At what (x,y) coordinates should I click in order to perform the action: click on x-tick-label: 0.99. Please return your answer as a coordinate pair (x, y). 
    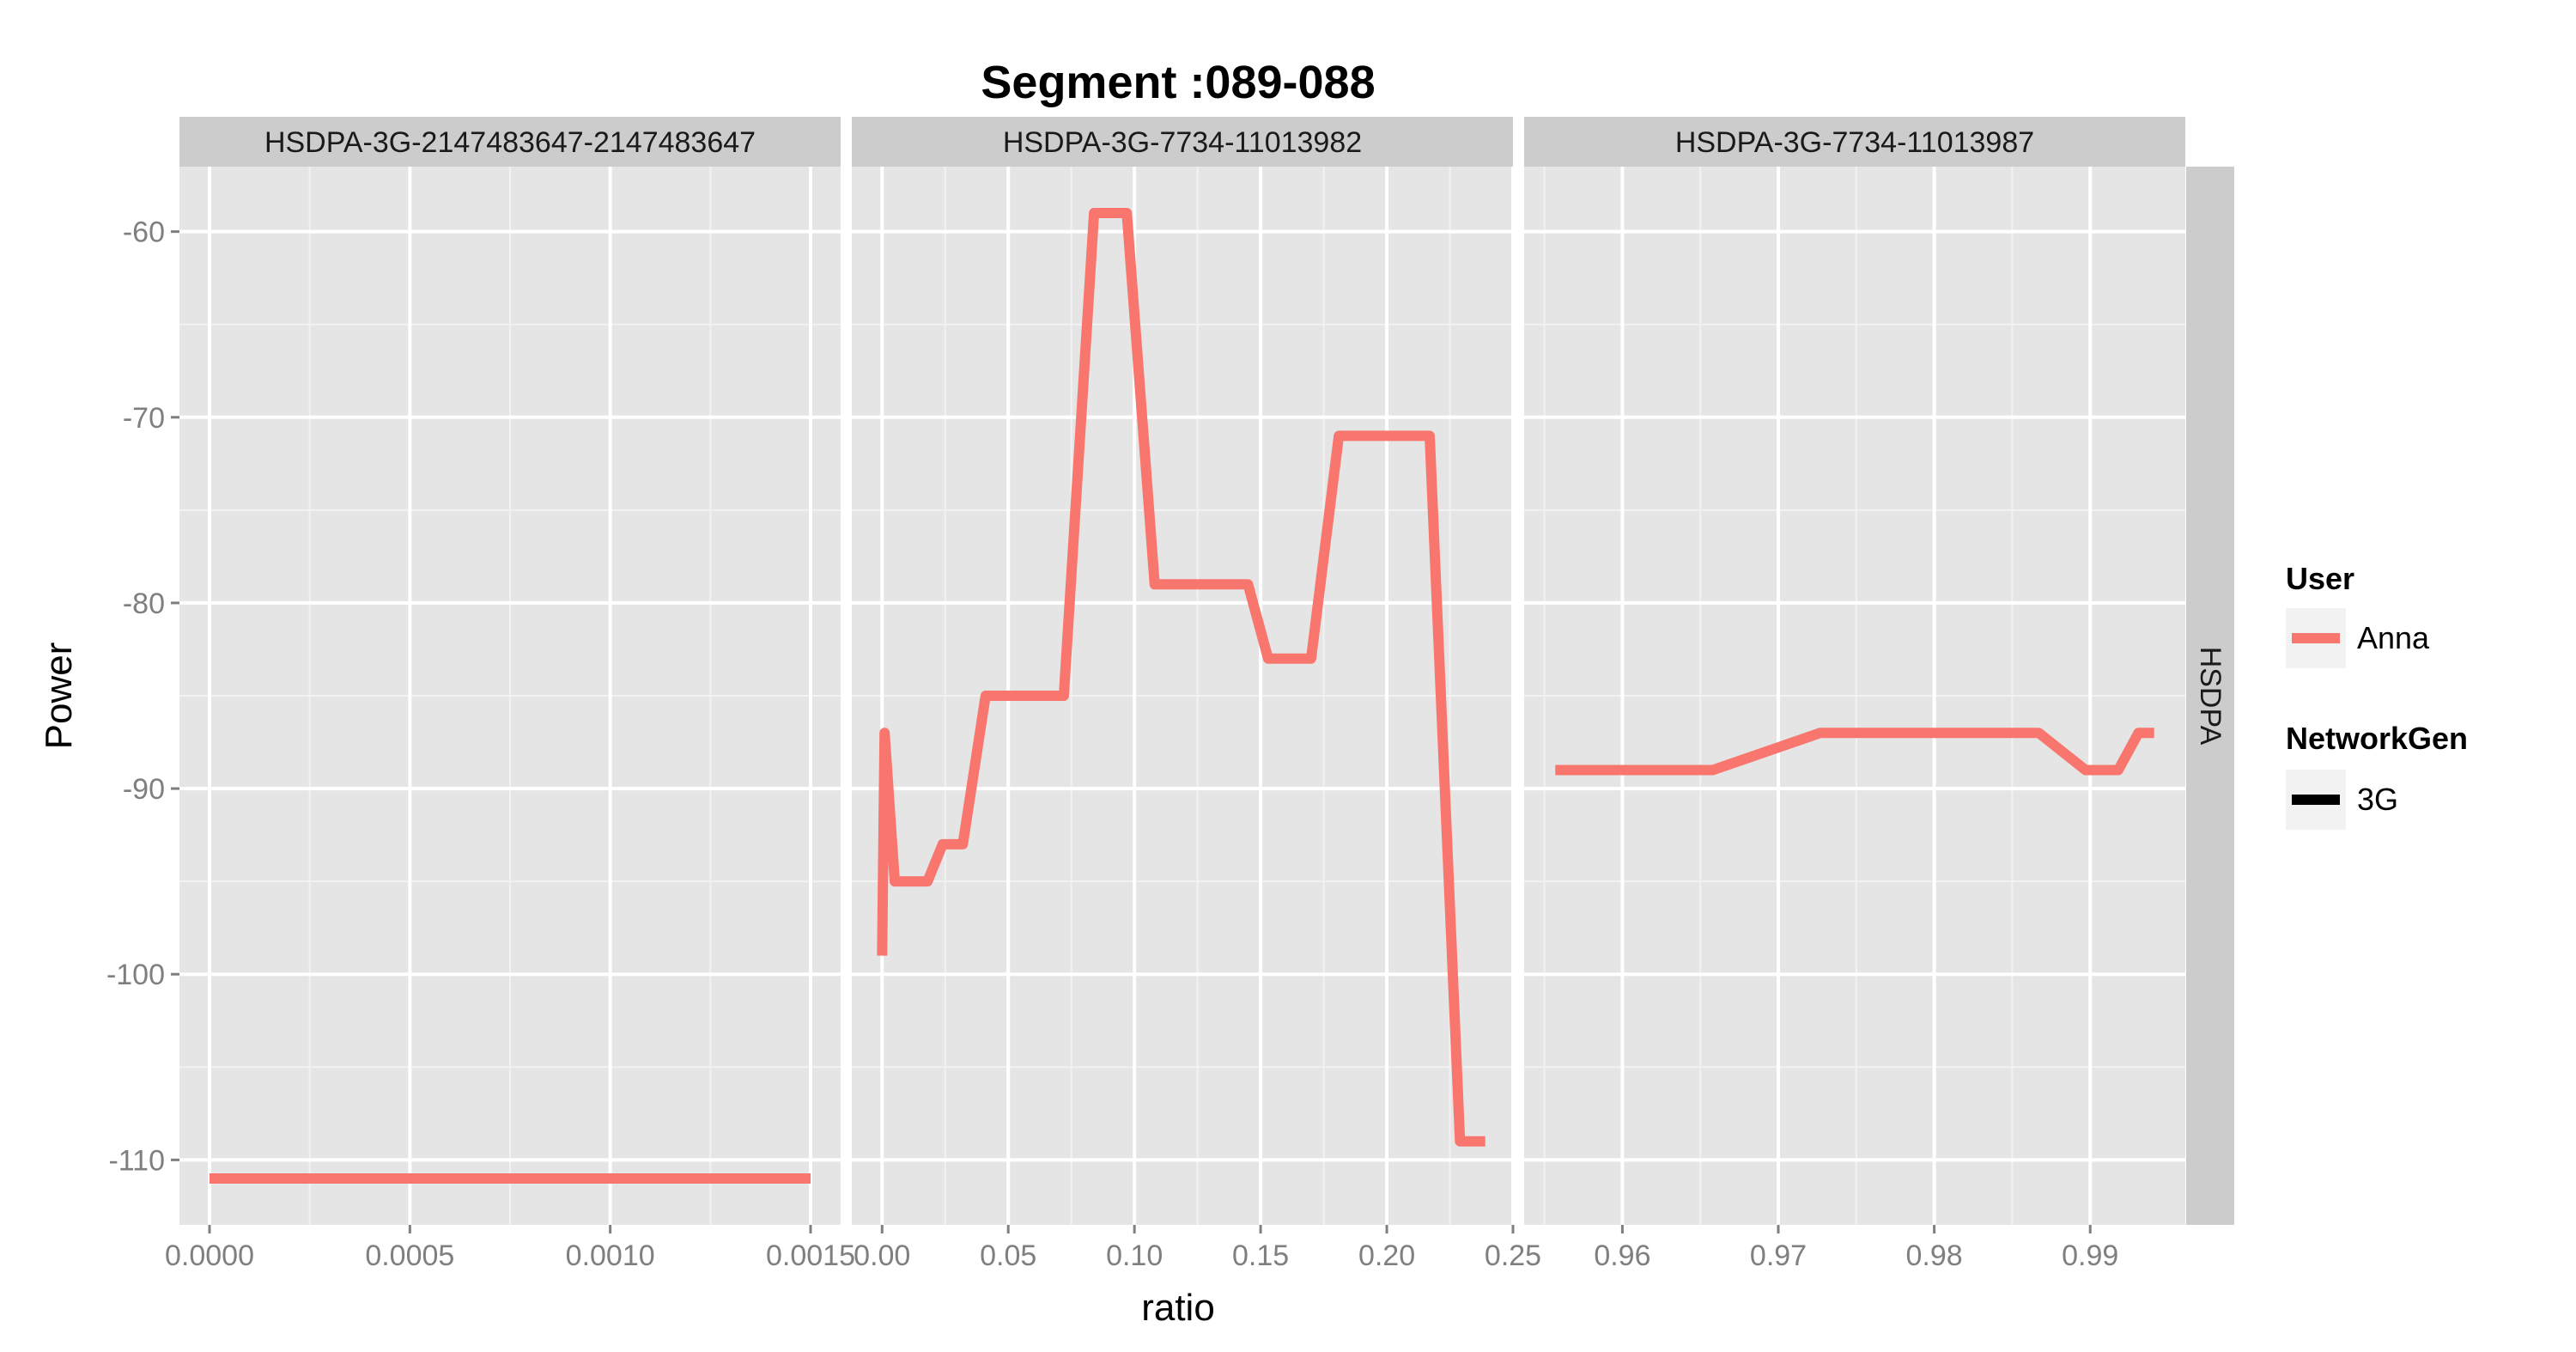
    Looking at the image, I should click on (2090, 1255).